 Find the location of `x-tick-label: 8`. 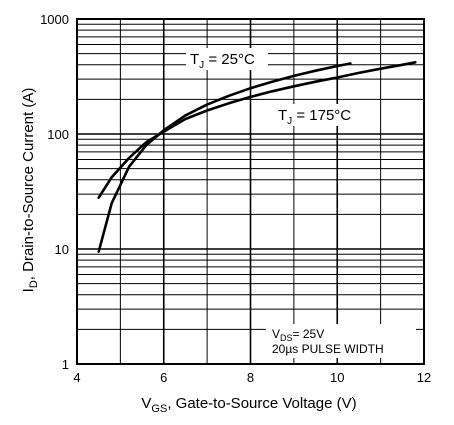

x-tick-label: 8 is located at coordinates (250, 377).